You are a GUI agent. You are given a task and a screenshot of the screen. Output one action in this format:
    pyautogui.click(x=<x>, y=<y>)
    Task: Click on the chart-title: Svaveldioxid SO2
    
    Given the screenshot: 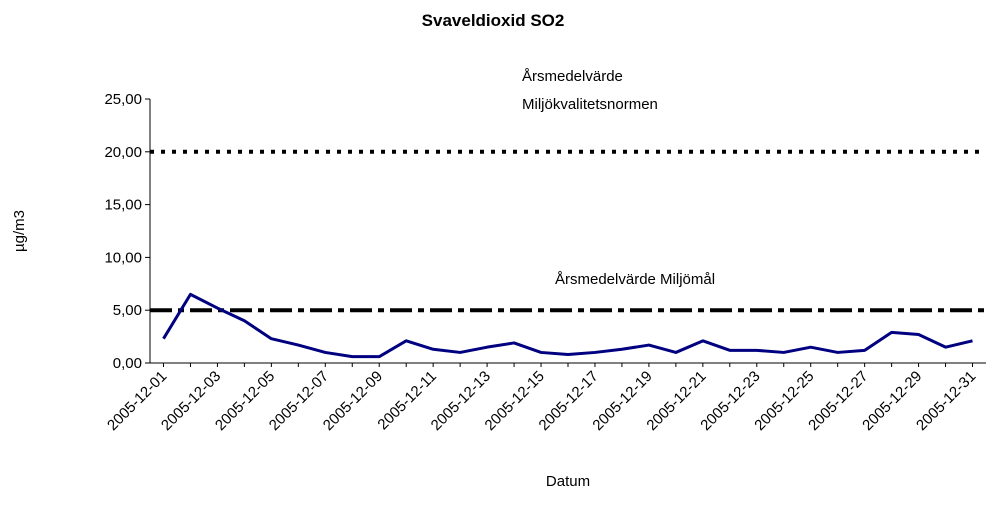 What is the action you would take?
    pyautogui.click(x=493, y=20)
    